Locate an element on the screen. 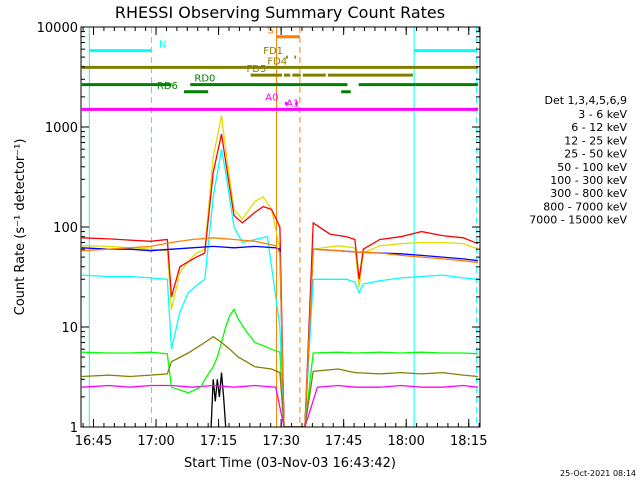 The image size is (640, 480). legend-entry-4: 50 - 100 keV is located at coordinates (592, 167).